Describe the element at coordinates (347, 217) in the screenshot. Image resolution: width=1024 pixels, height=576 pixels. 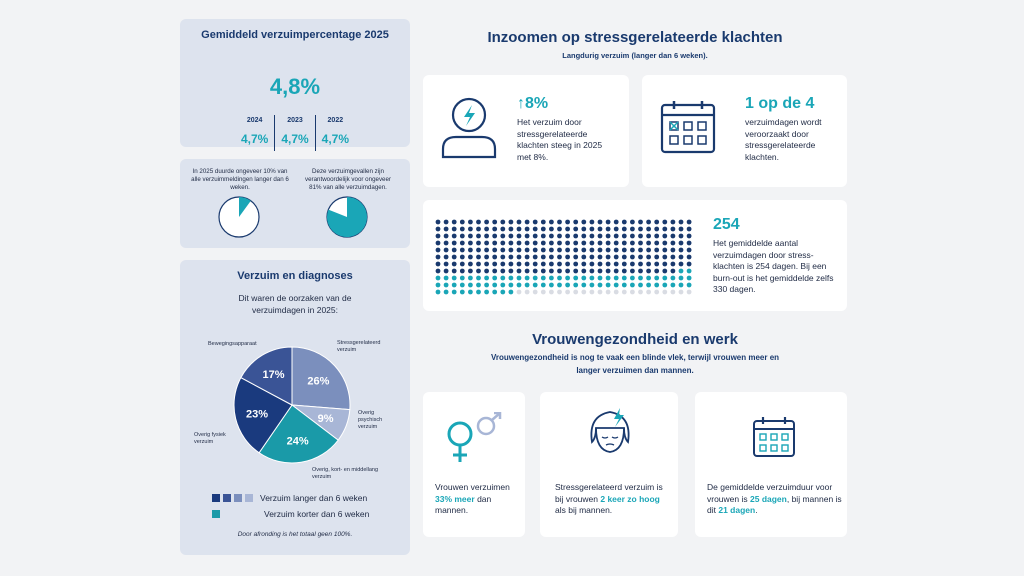
I see `long-absence-days-slice` at that location.